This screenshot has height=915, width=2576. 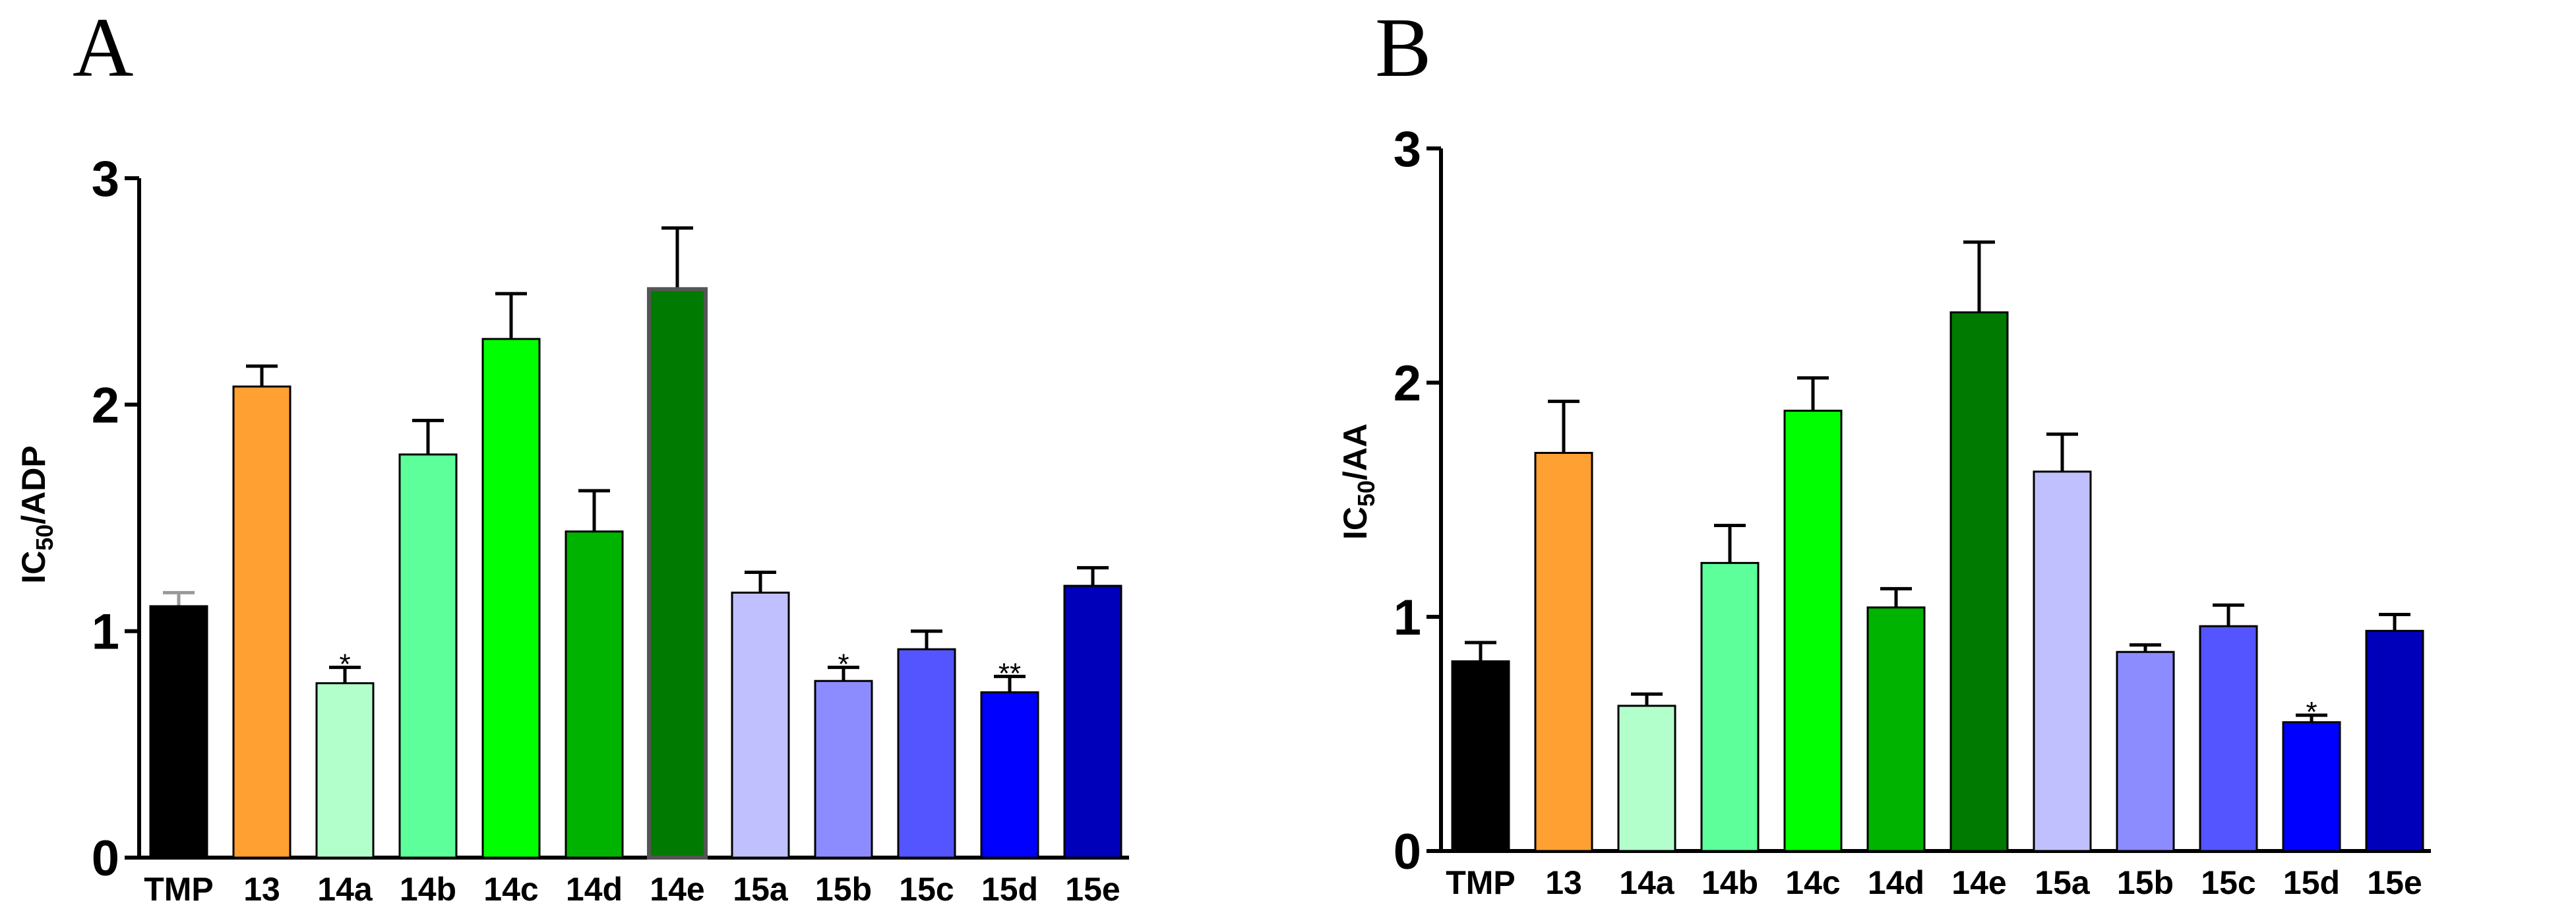 What do you see at coordinates (926, 889) in the screenshot?
I see `panel-a-xtick-label-15c: 15c` at bounding box center [926, 889].